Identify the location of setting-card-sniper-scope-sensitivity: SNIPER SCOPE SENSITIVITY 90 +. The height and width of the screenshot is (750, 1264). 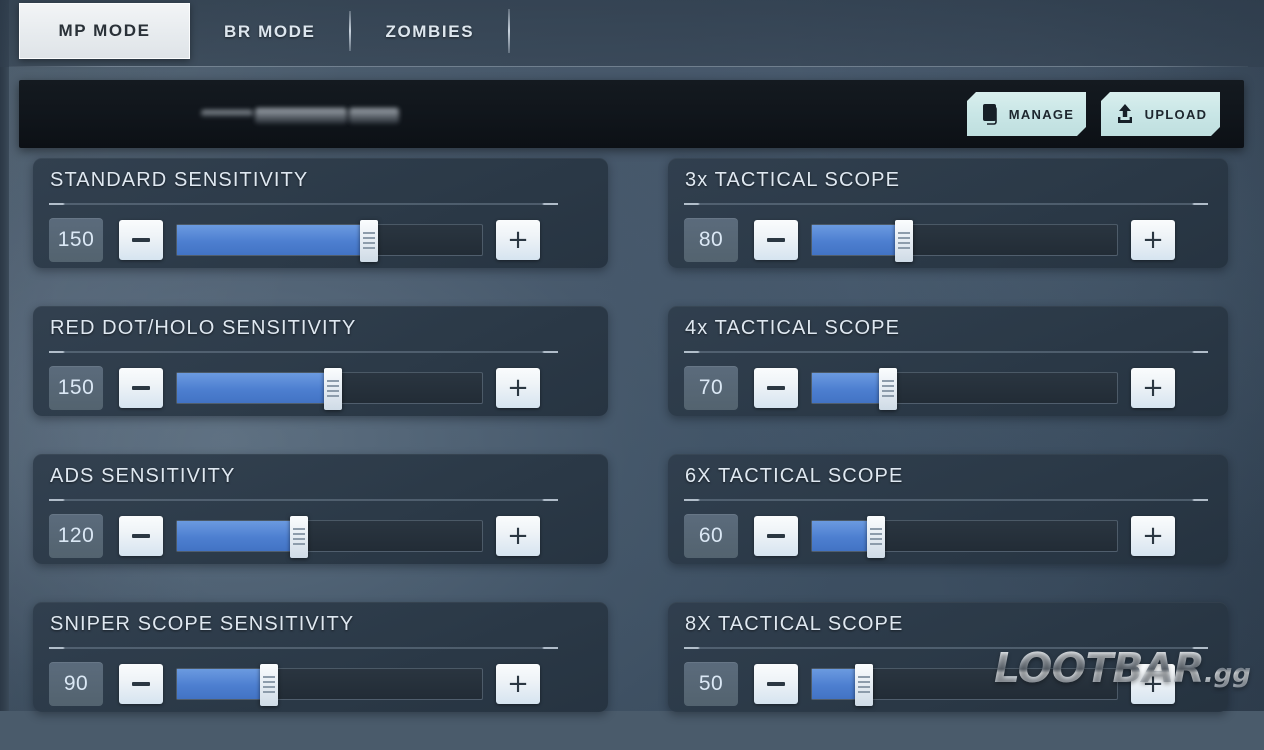
(320, 657).